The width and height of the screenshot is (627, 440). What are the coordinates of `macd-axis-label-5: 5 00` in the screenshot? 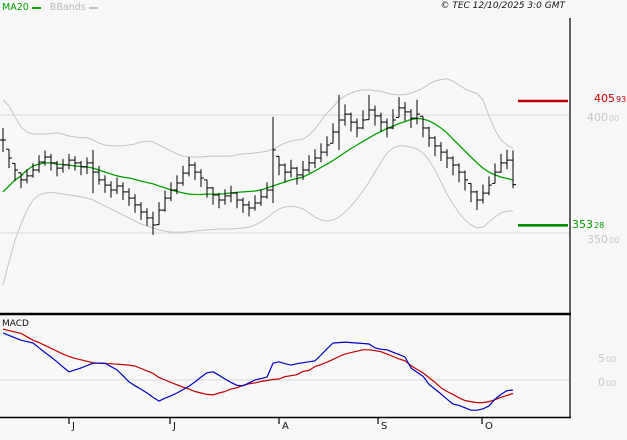 It's located at (607, 359).